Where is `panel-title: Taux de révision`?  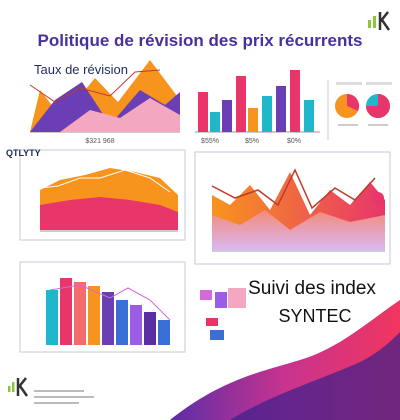
panel-title: Taux de révision is located at coordinates (81, 69).